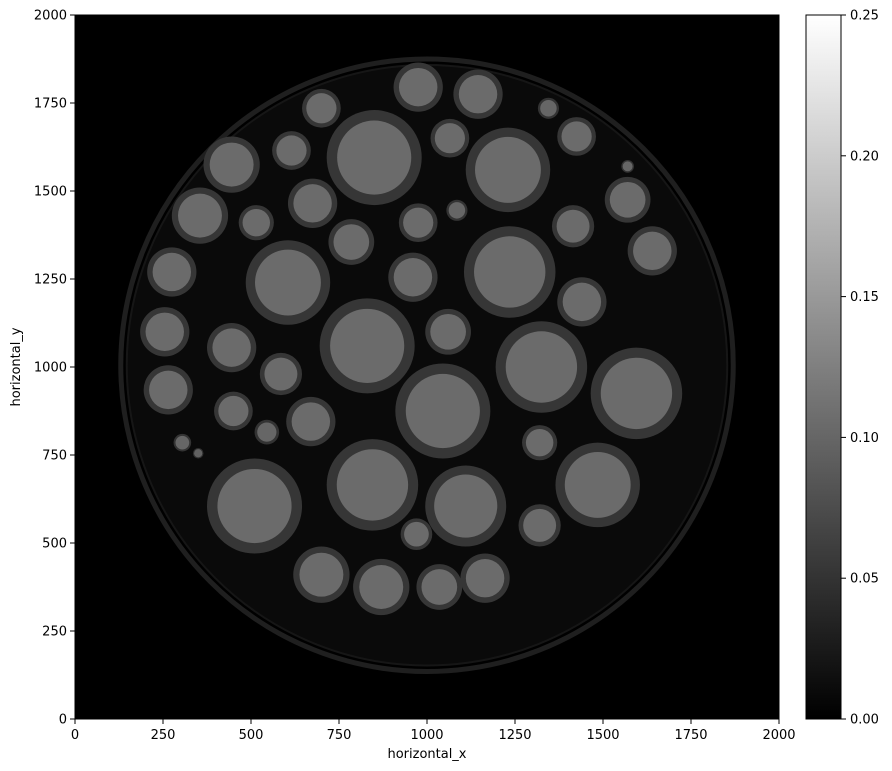 Image resolution: width=892 pixels, height=771 pixels. What do you see at coordinates (251, 735) in the screenshot?
I see `x-tick-label: 500` at bounding box center [251, 735].